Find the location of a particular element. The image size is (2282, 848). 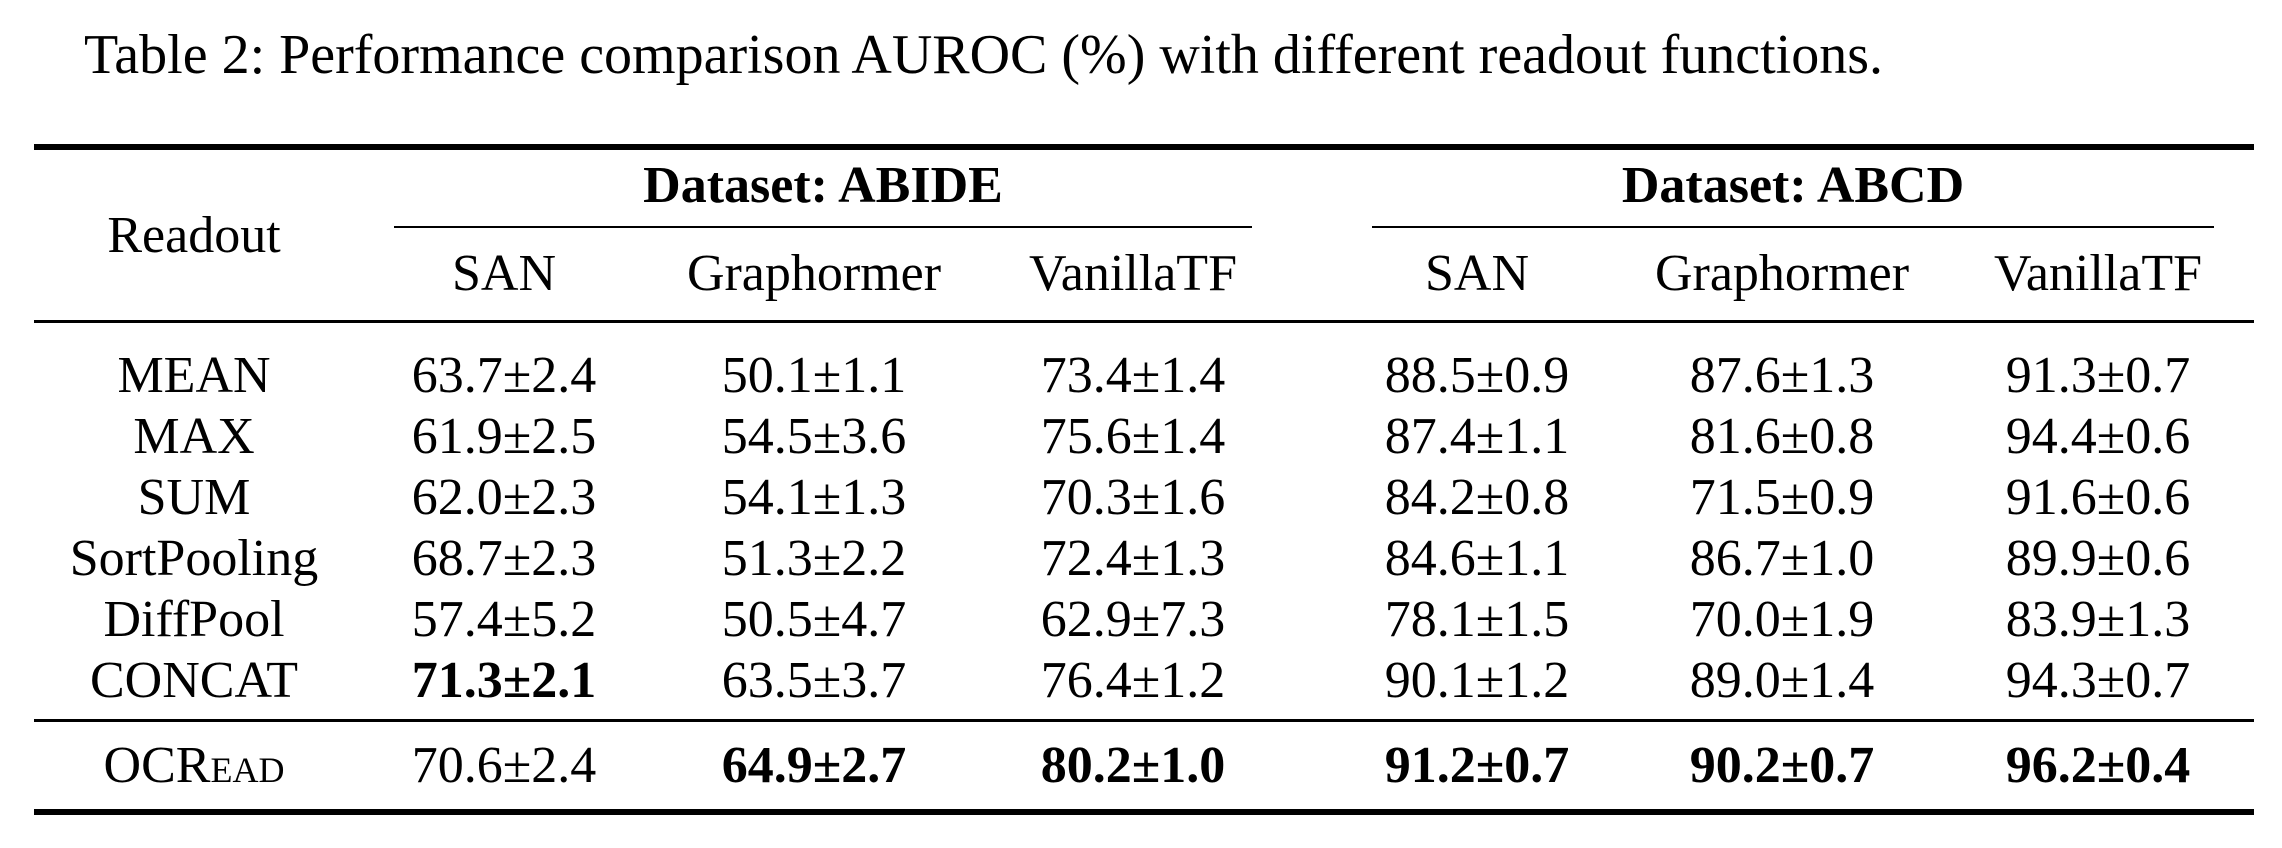

data-cell: 73.4±1.4 is located at coordinates (1133, 375).